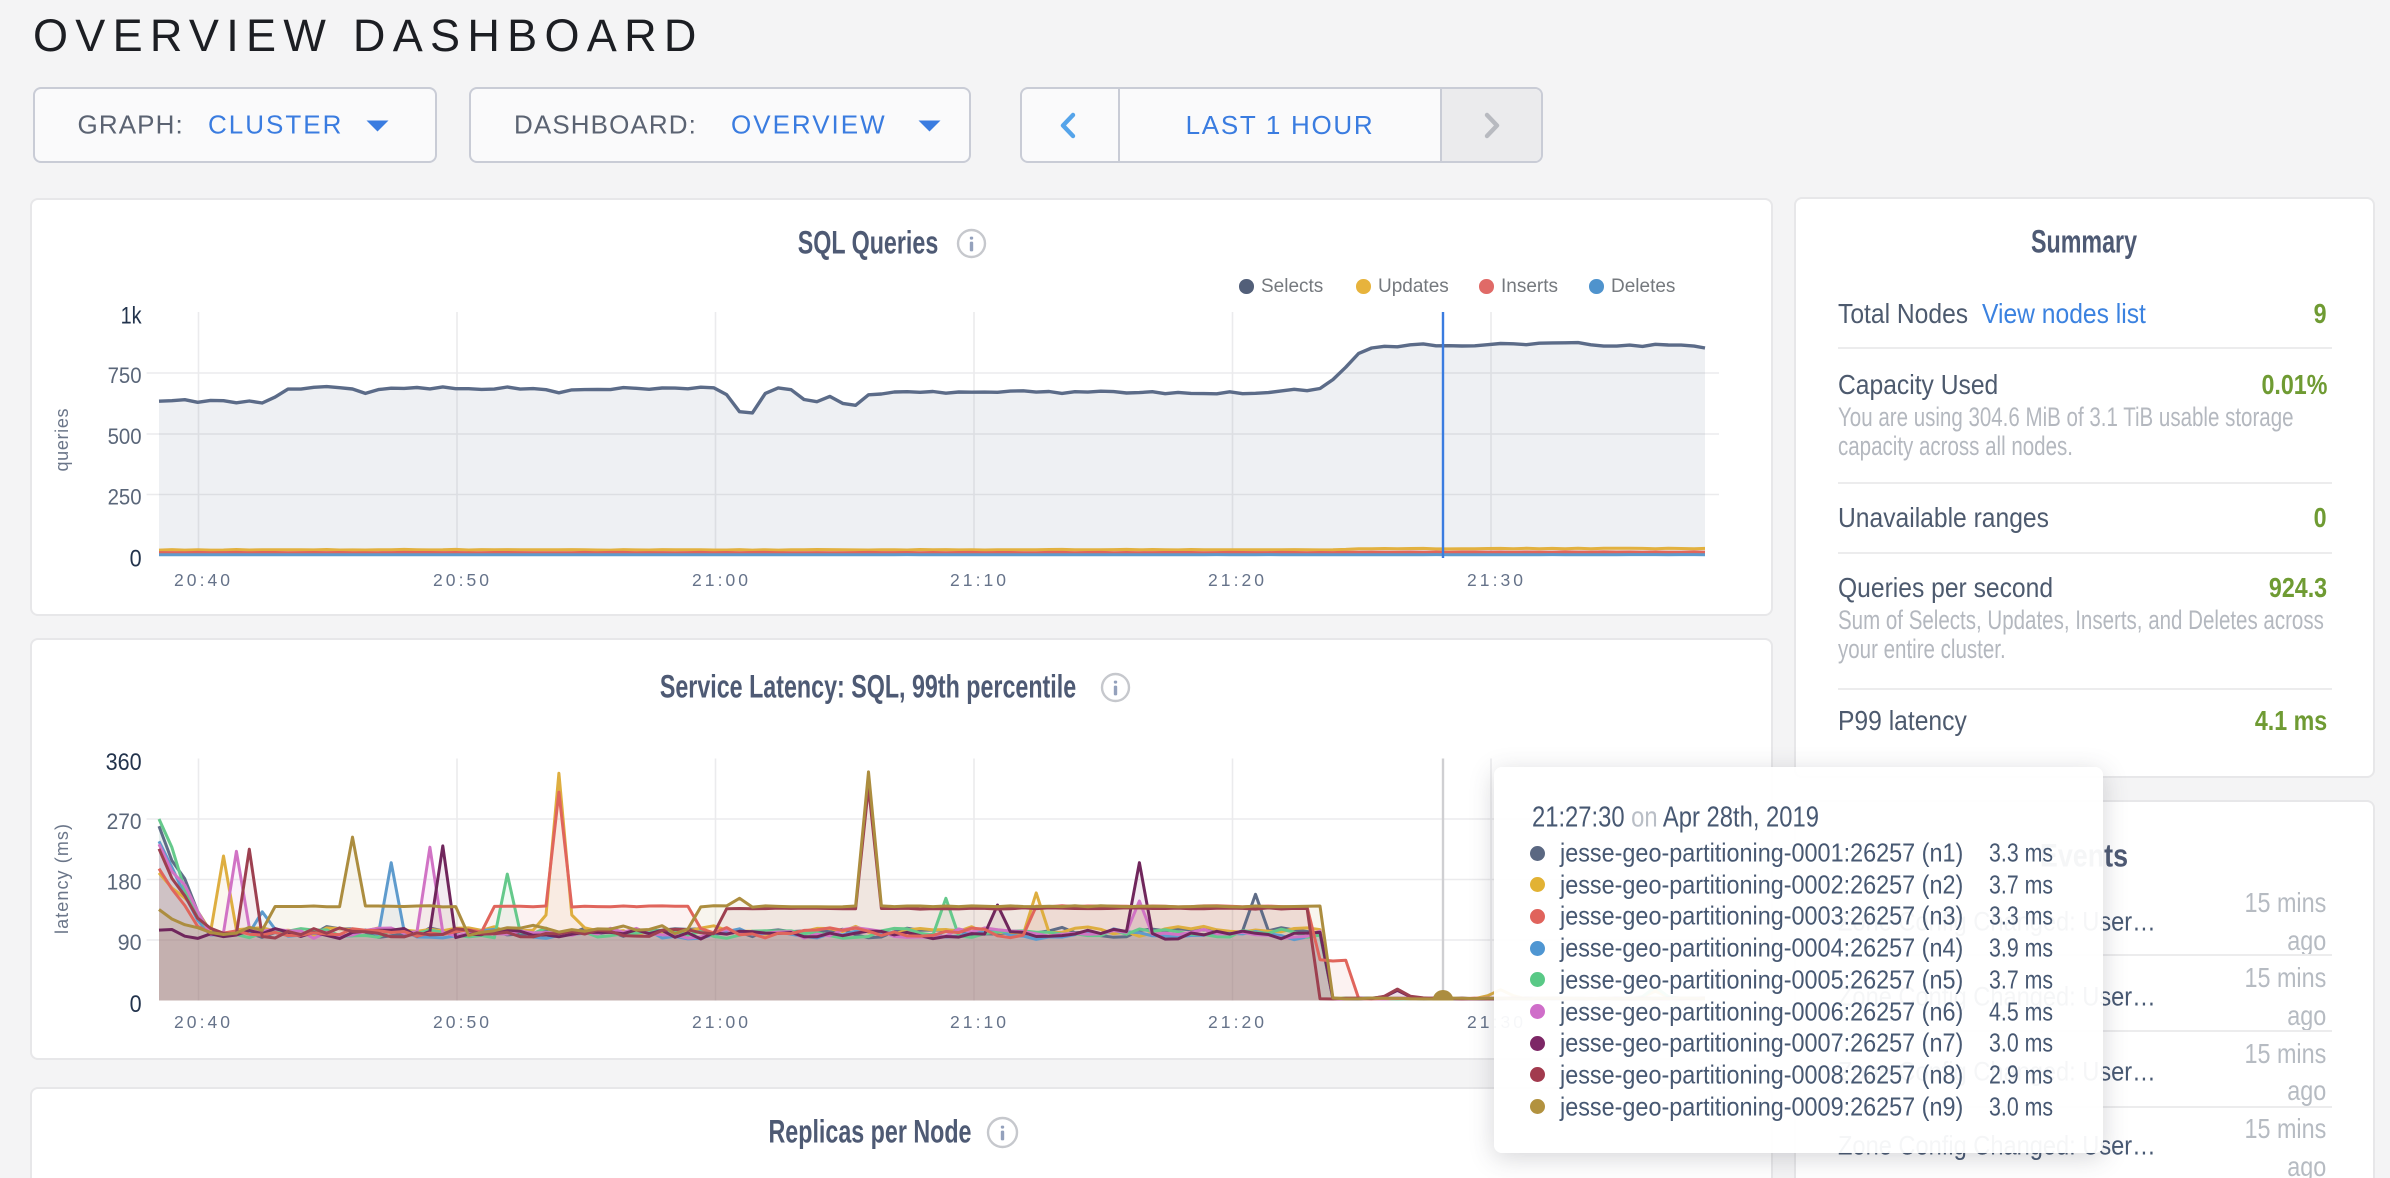  Describe the element at coordinates (124, 762) in the screenshot. I see `svg-text: 360` at that location.